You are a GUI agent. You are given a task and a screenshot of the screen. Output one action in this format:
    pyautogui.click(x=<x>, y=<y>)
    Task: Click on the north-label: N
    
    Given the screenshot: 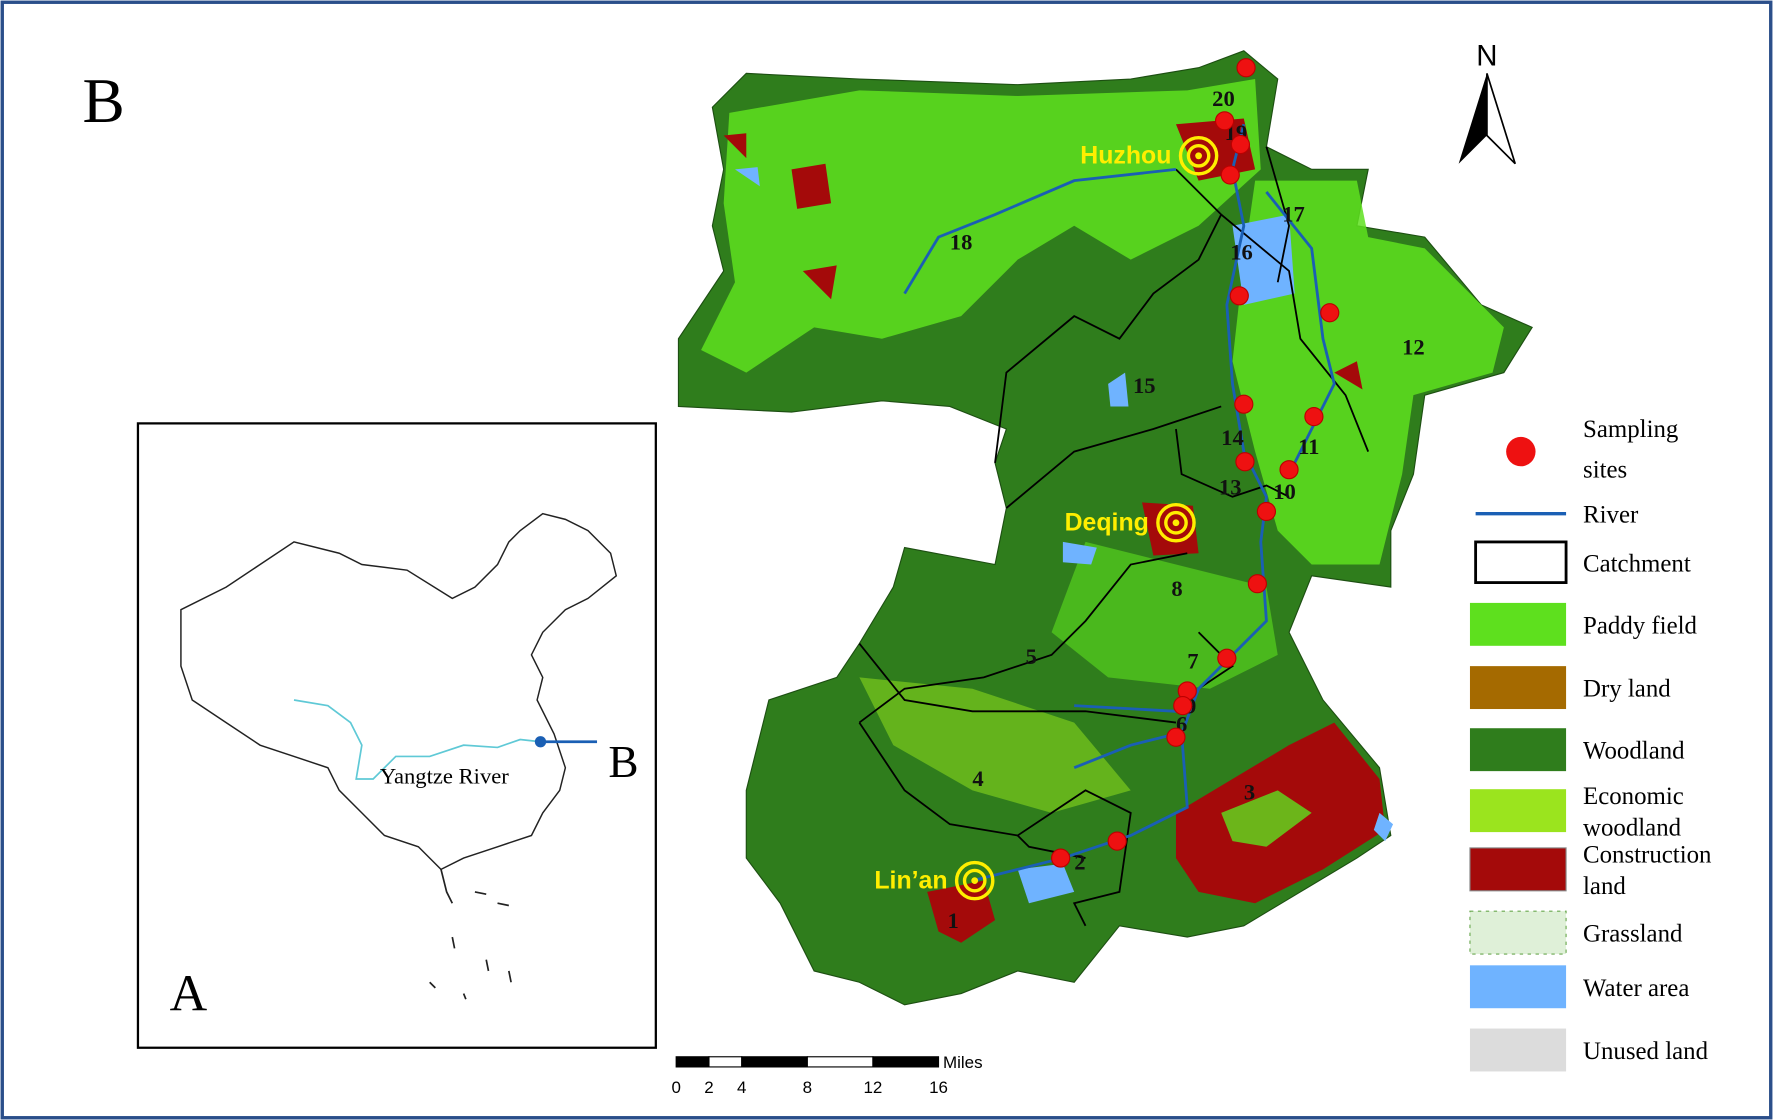 What is the action you would take?
    pyautogui.click(x=1486, y=56)
    